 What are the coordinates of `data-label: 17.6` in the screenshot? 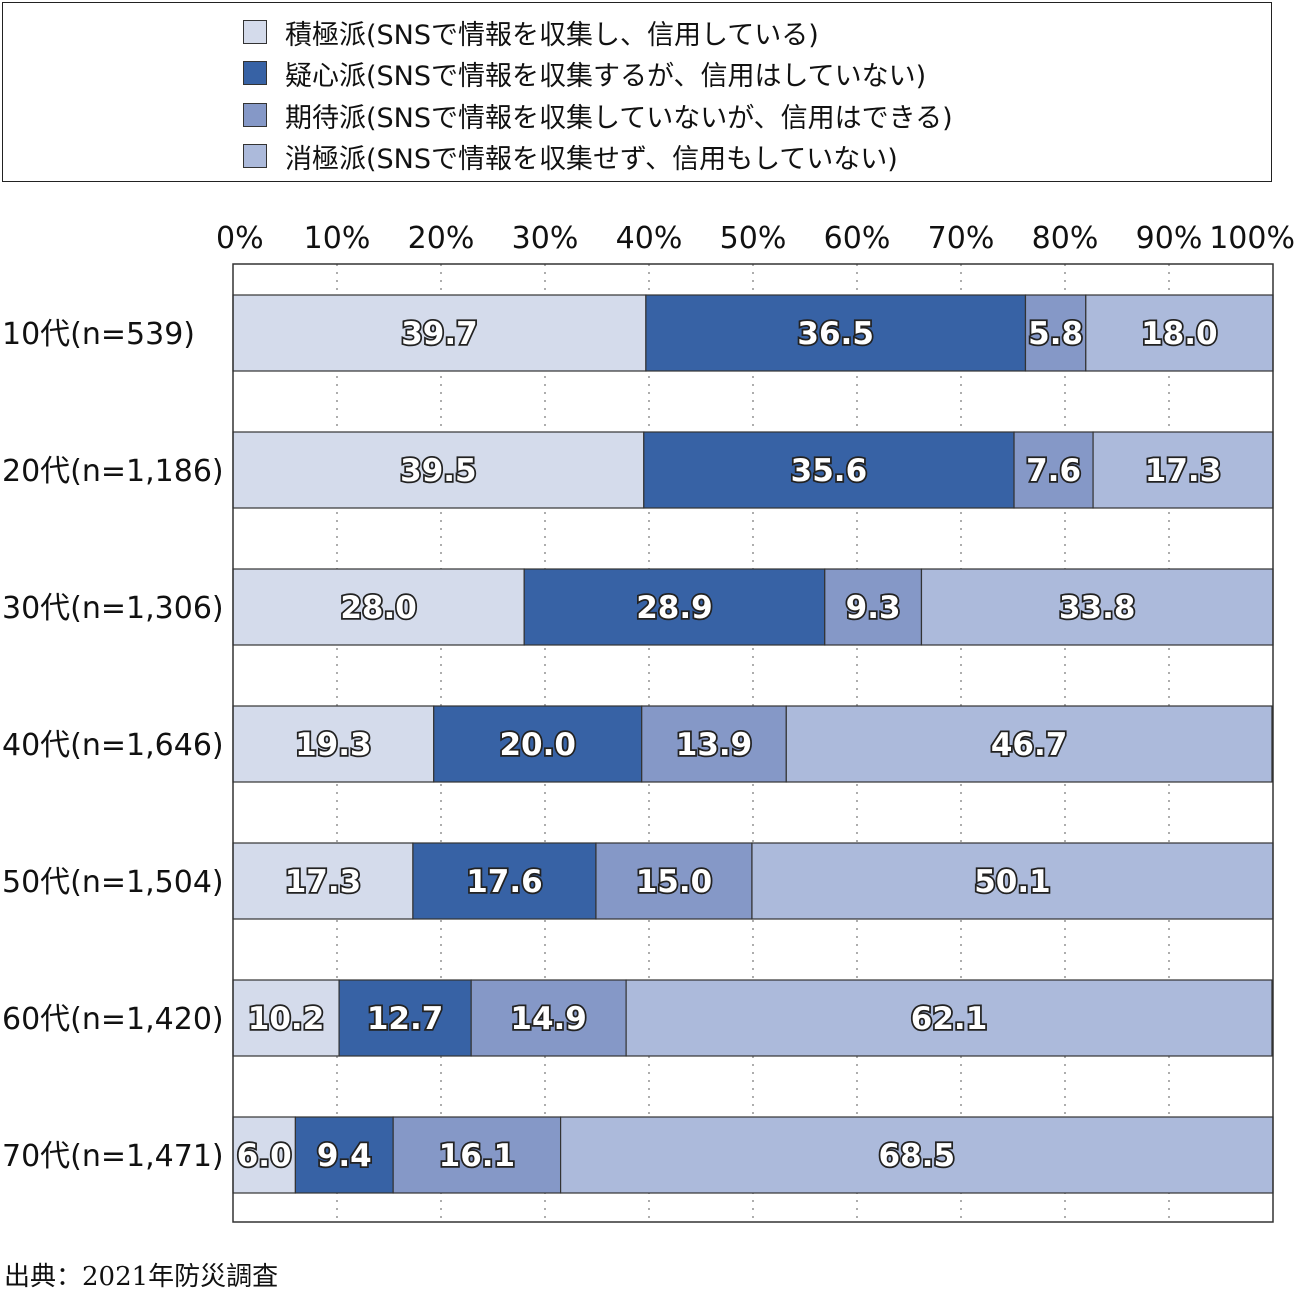 It's located at (504, 882).